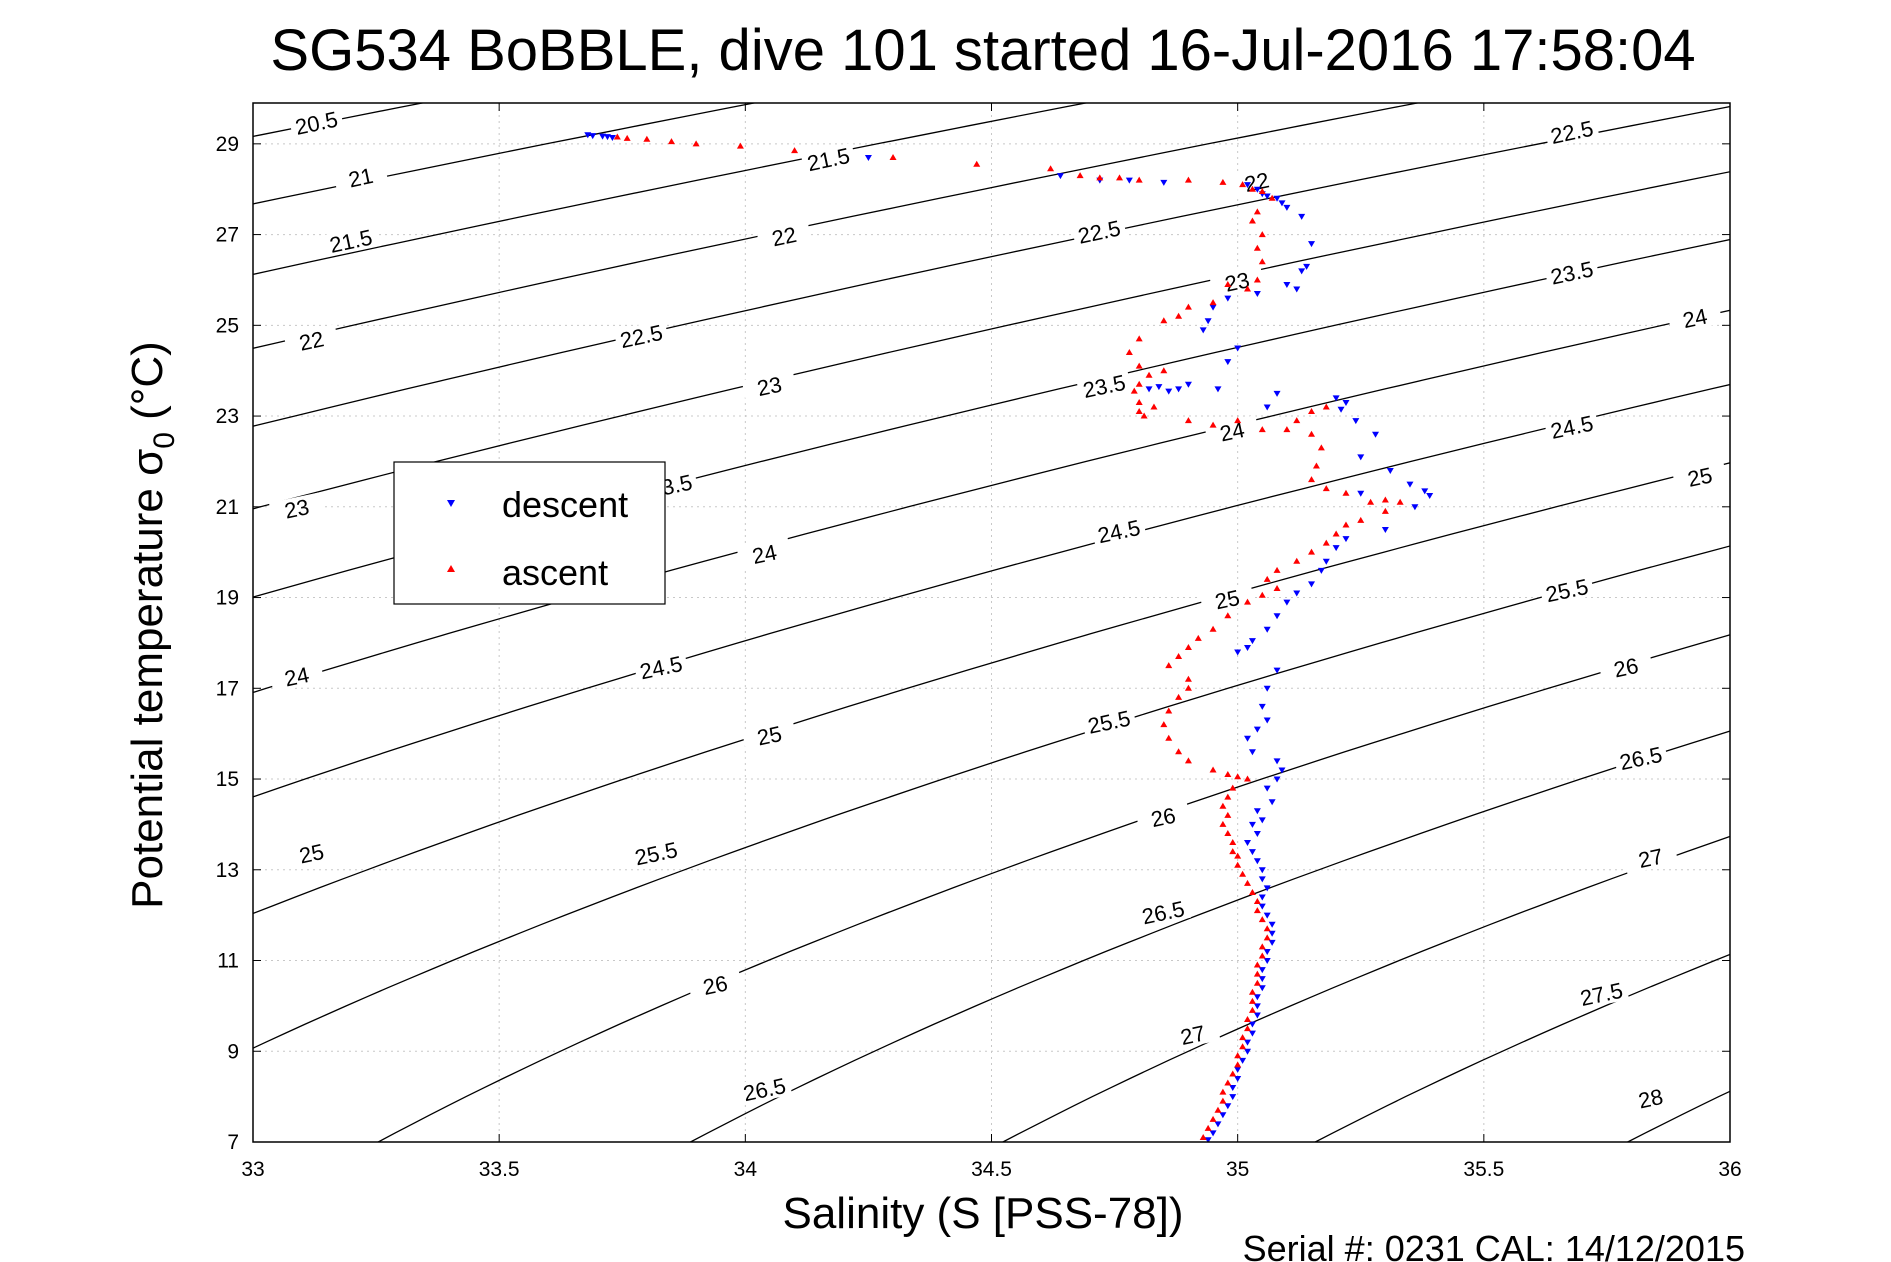  I want to click on y-tick-label: 17, so click(227, 688).